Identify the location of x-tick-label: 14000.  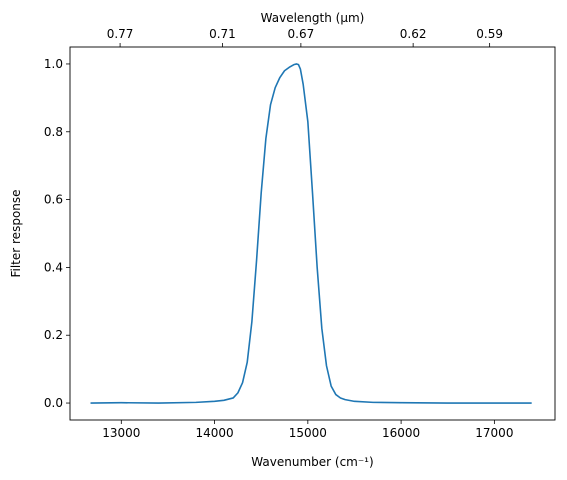
(214, 433).